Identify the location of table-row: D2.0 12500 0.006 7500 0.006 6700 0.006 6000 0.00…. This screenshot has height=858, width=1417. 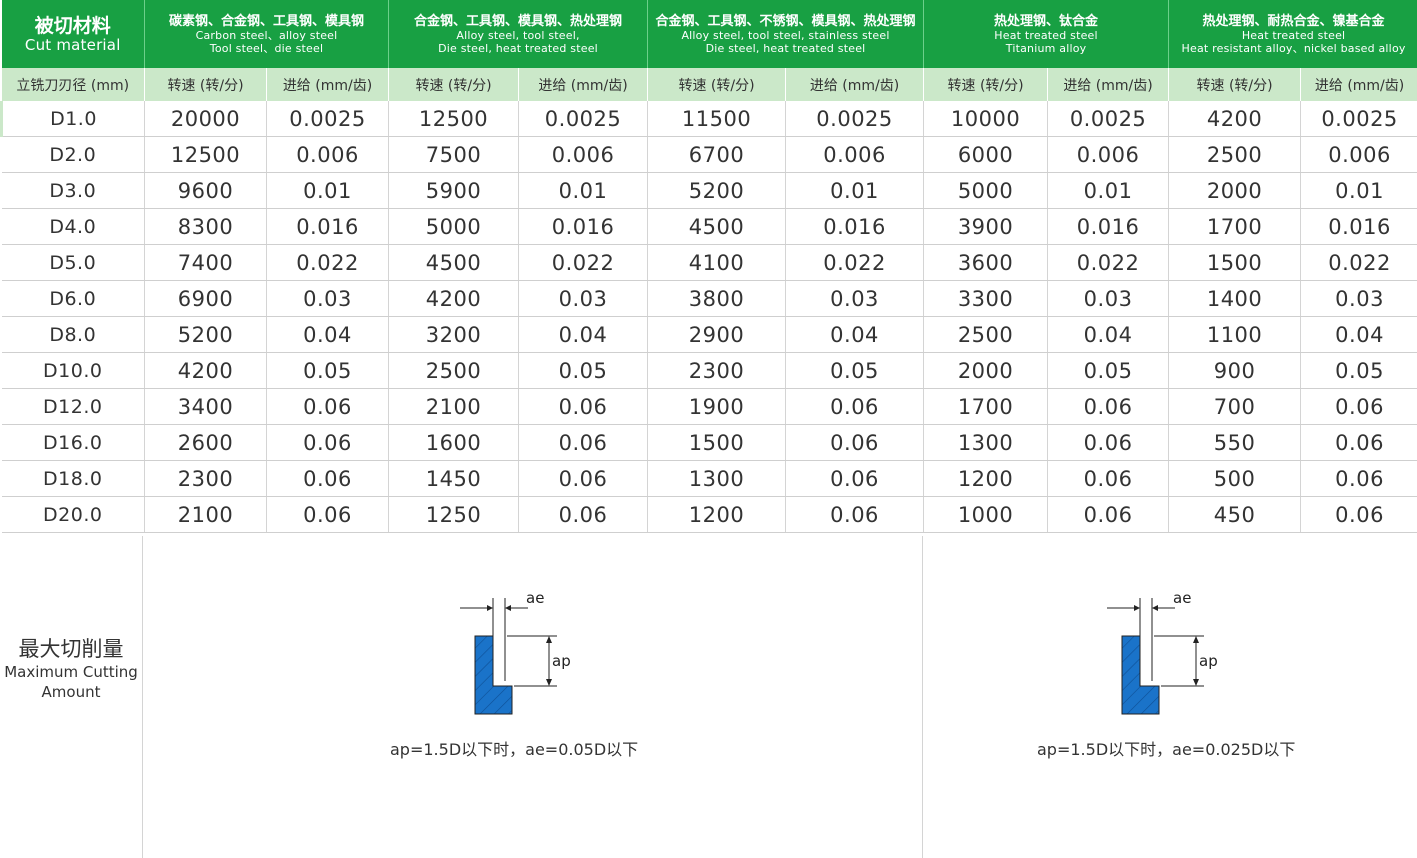
(709, 154).